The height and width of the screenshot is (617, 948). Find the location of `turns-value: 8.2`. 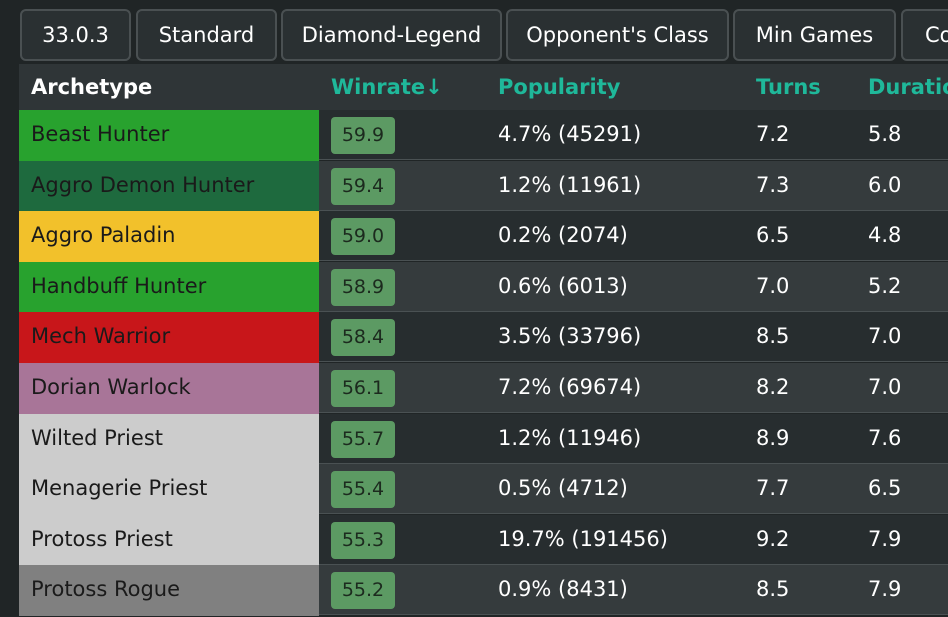

turns-value: 8.2 is located at coordinates (773, 387).